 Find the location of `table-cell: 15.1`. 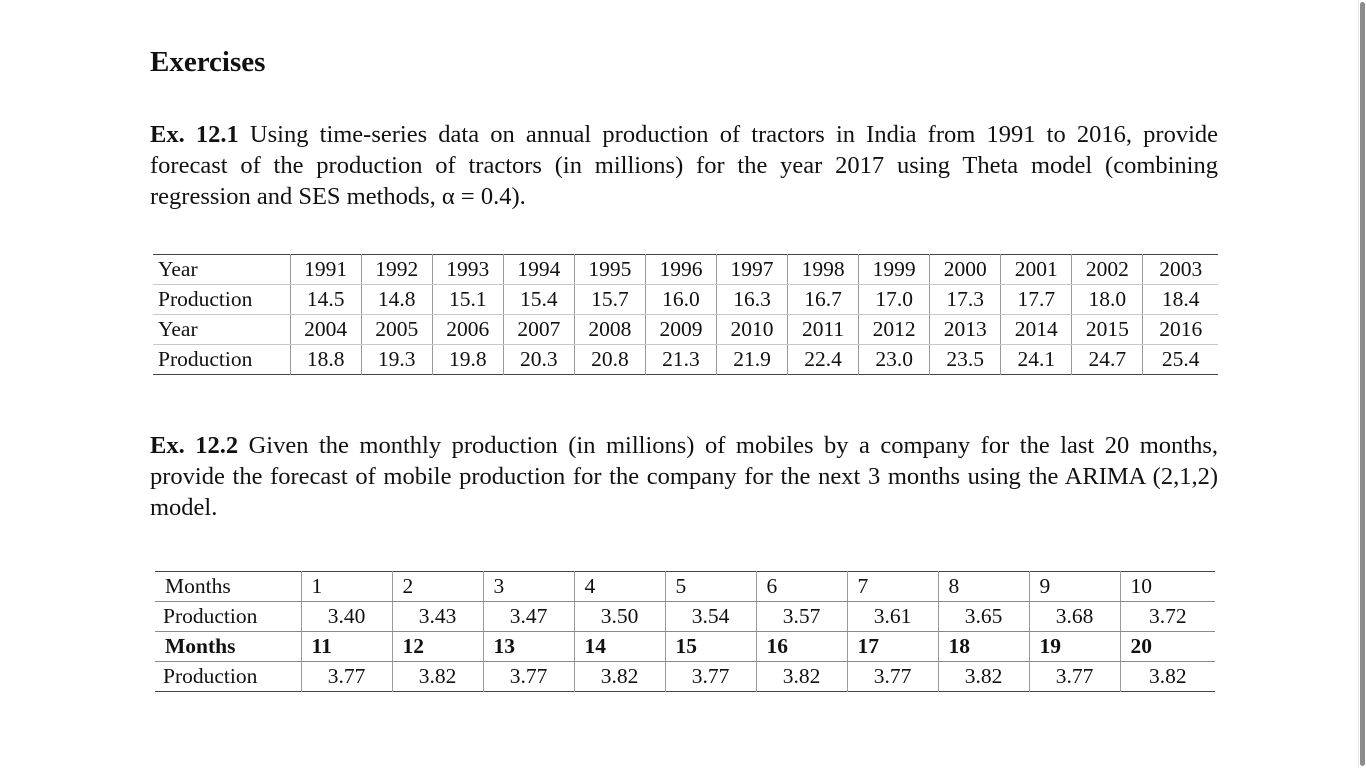

table-cell: 15.1 is located at coordinates (467, 299).